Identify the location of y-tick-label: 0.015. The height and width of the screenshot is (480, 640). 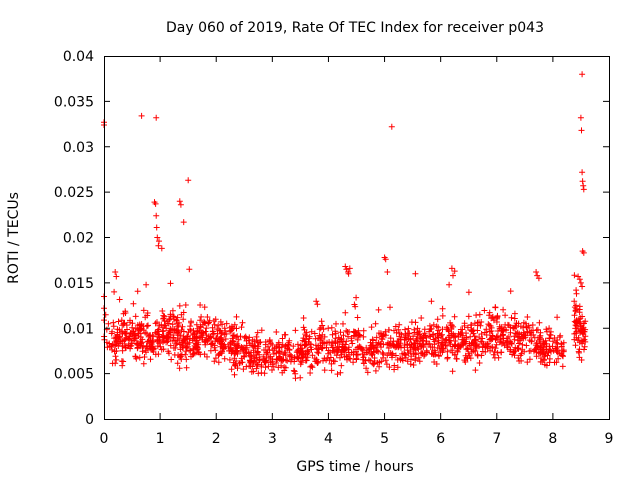
(74, 284).